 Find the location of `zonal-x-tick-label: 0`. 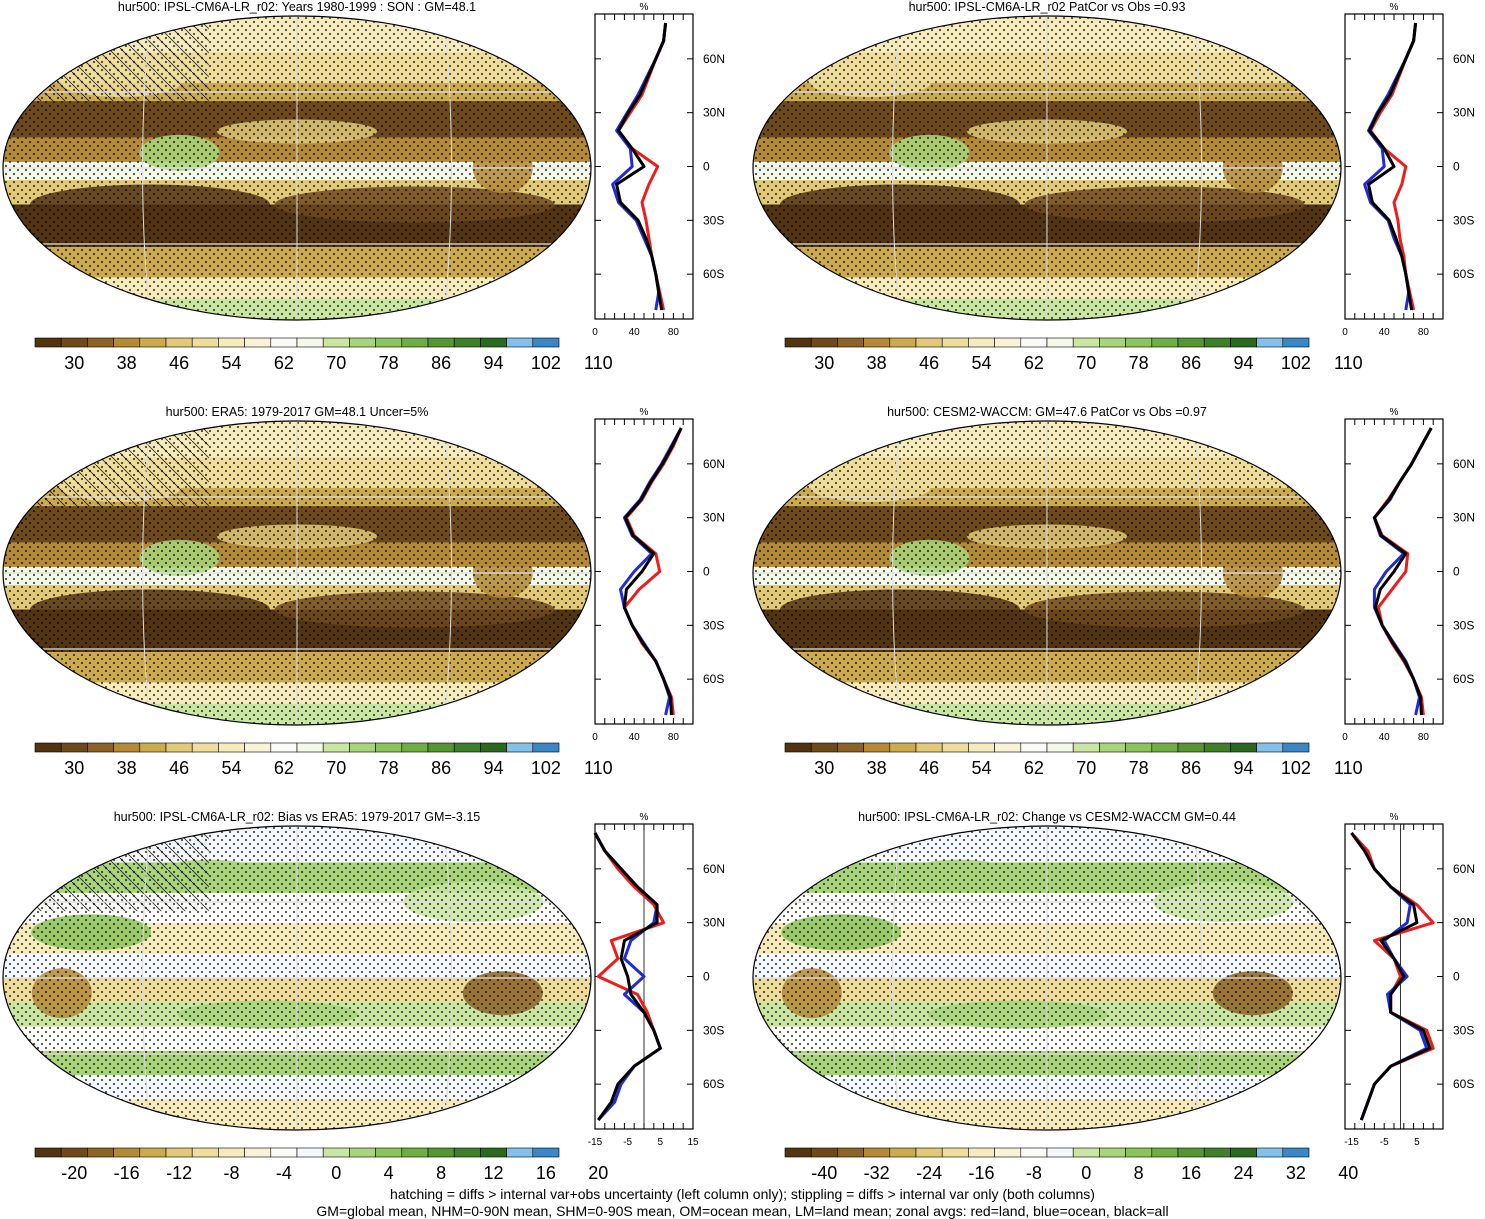

zonal-x-tick-label: 0 is located at coordinates (1345, 332).